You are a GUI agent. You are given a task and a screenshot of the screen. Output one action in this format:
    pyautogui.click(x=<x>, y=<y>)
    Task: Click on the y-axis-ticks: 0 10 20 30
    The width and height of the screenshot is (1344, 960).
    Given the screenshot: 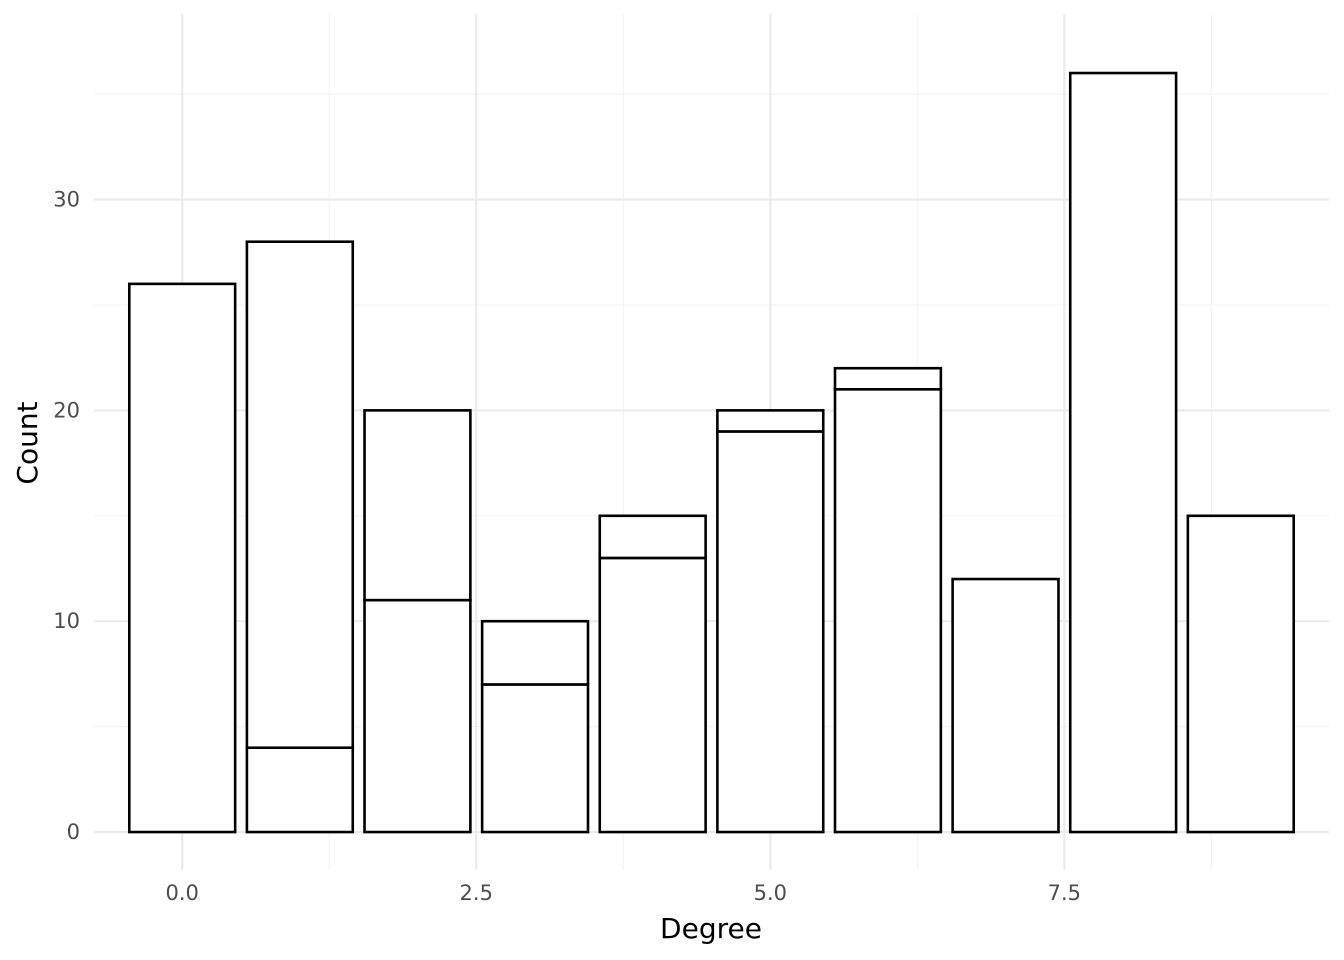 What is the action you would take?
    pyautogui.click(x=66, y=516)
    